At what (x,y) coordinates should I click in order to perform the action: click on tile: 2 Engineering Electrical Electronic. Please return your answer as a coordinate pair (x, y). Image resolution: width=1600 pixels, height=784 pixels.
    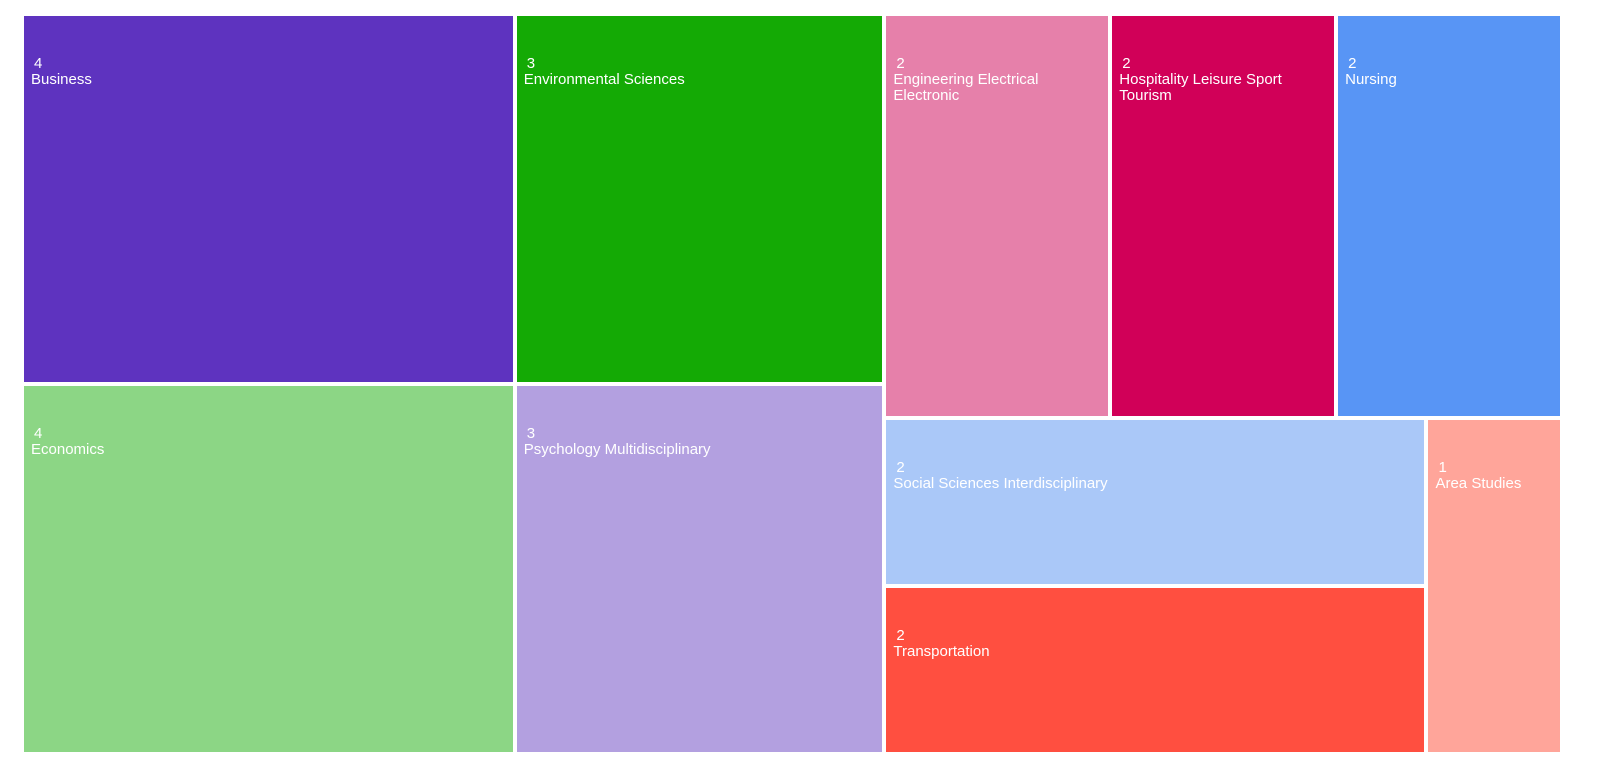
    Looking at the image, I should click on (997, 216).